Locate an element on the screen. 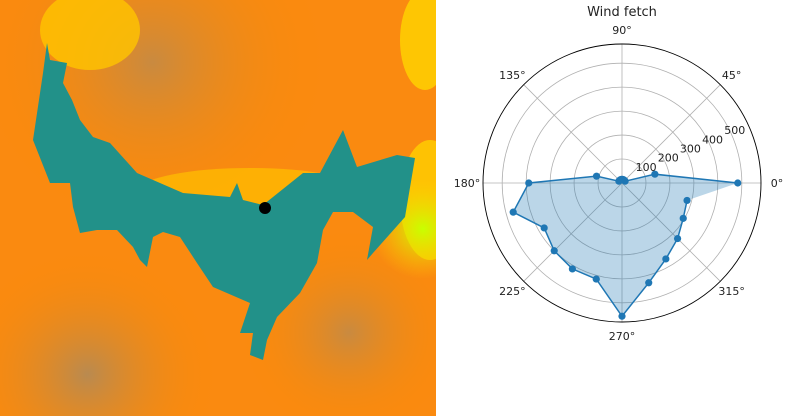  theta-tick-label: 45° is located at coordinates (732, 75).